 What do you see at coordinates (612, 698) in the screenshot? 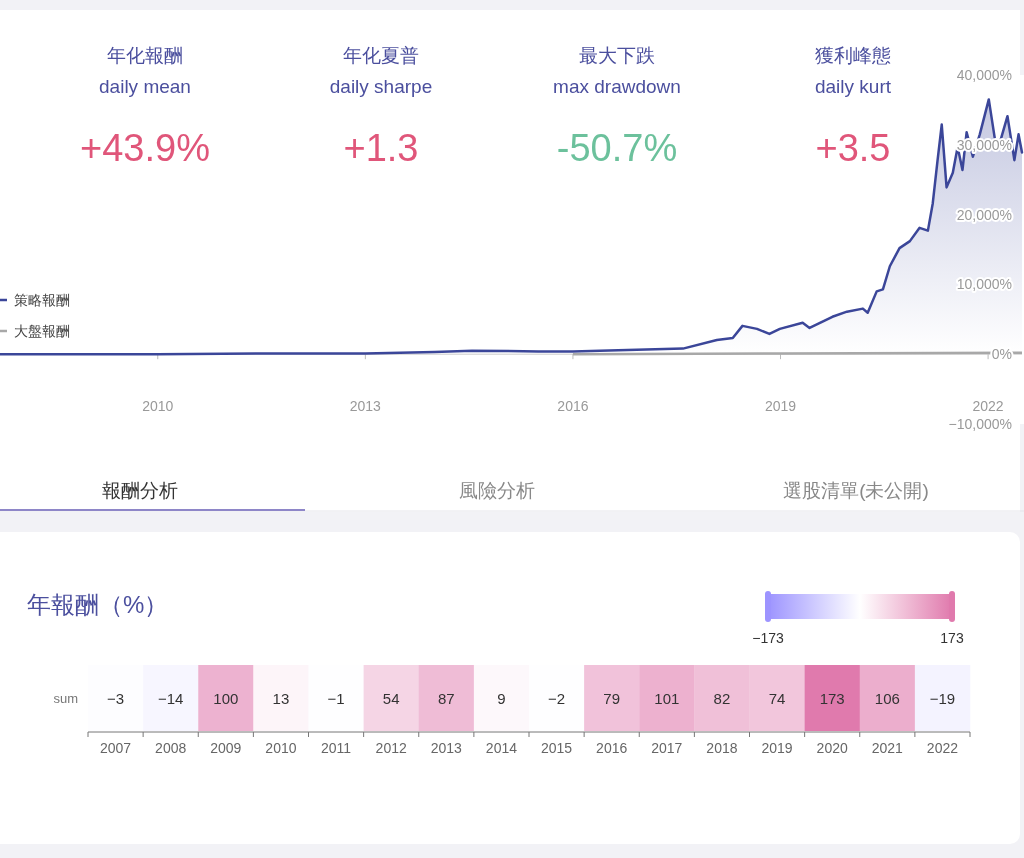
I see `data-label: 79` at bounding box center [612, 698].